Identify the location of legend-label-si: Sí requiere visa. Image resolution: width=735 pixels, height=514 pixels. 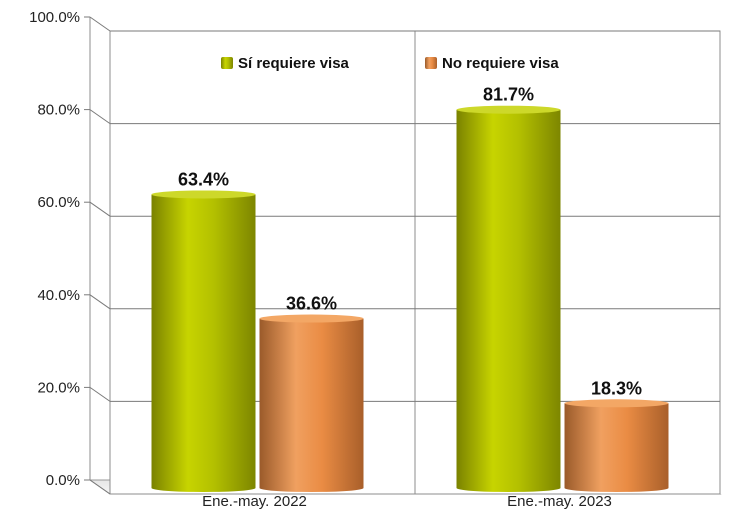
(294, 63).